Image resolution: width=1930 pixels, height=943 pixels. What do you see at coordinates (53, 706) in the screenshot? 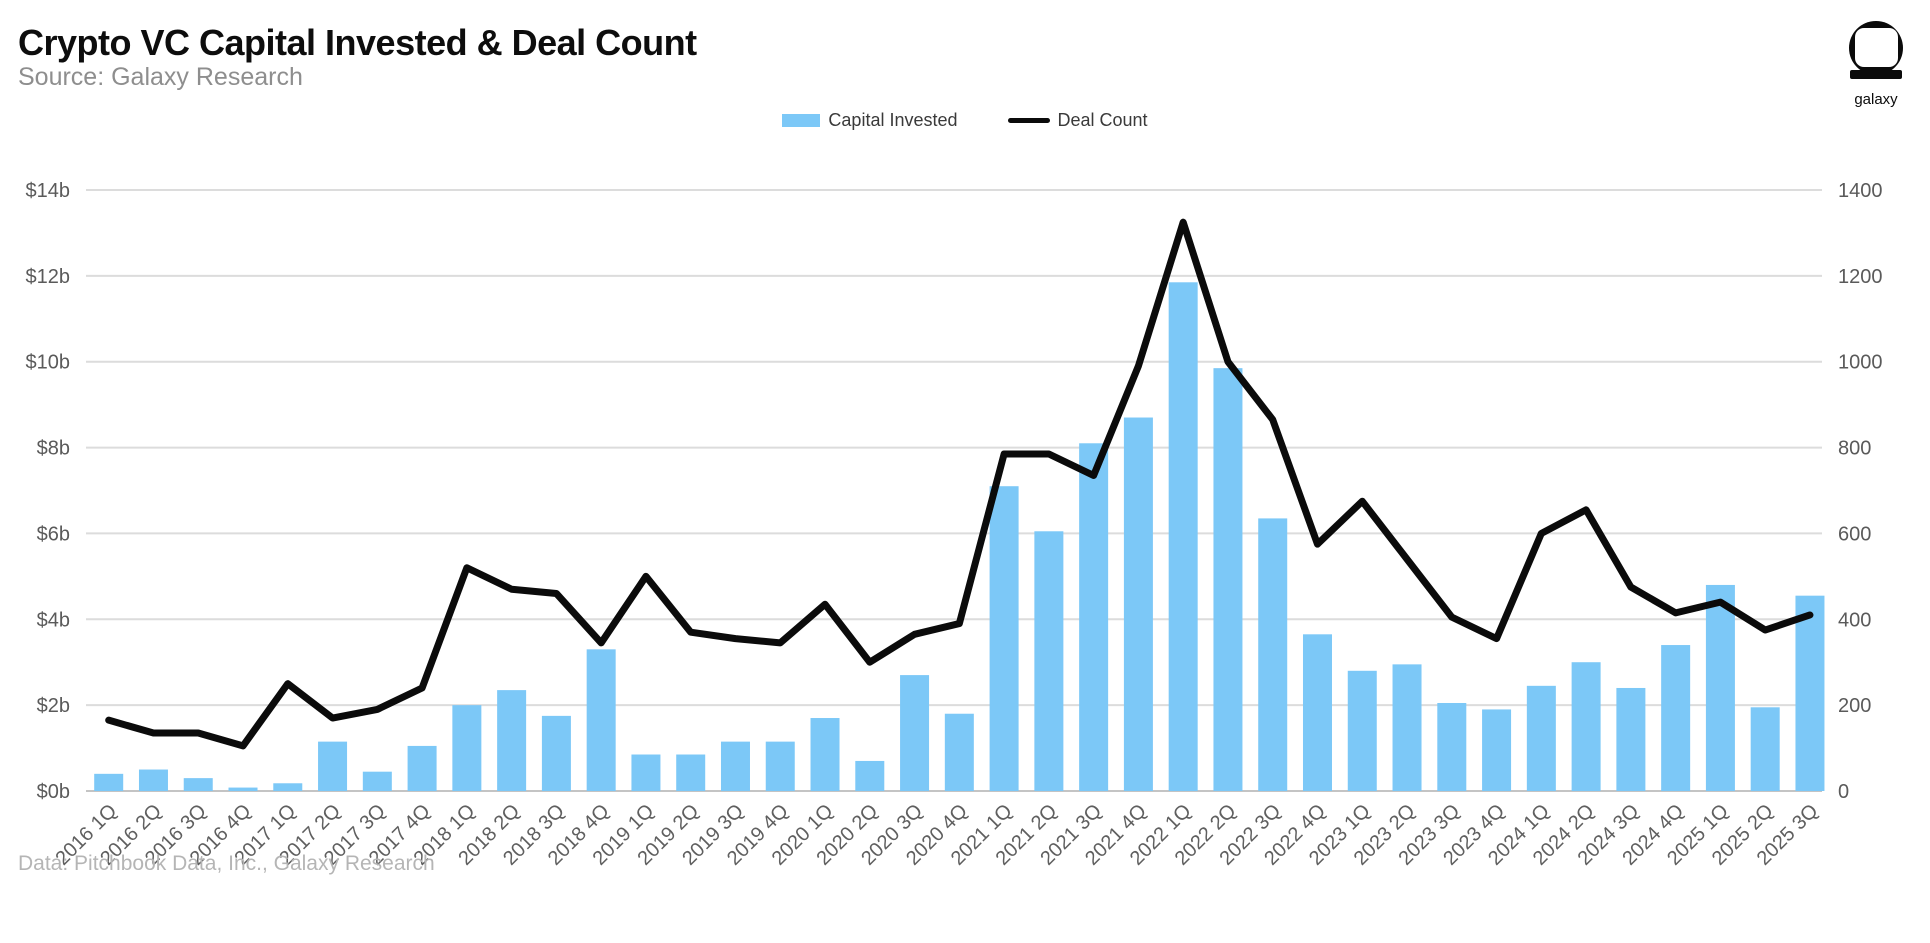
I see `left-axis-tick-label: $2b` at bounding box center [53, 706].